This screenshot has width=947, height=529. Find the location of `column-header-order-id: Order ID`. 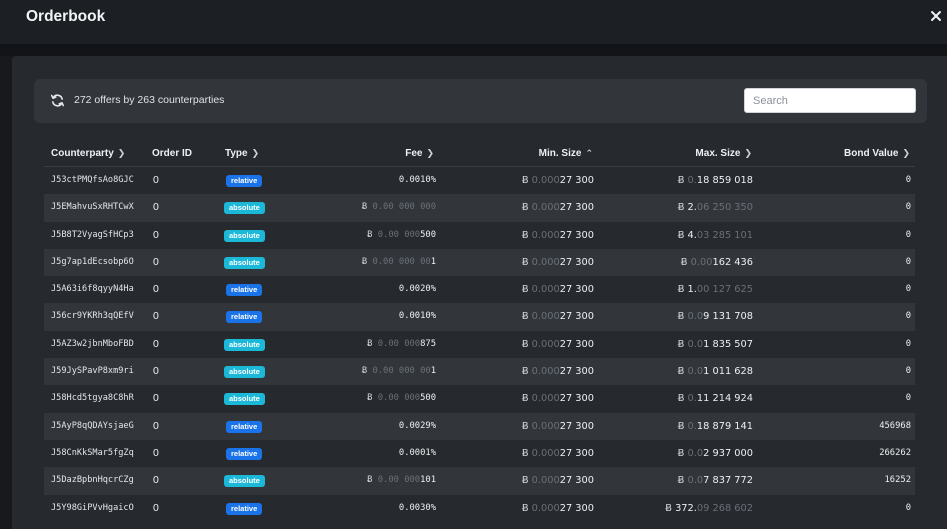

column-header-order-id: Order ID is located at coordinates (172, 153).